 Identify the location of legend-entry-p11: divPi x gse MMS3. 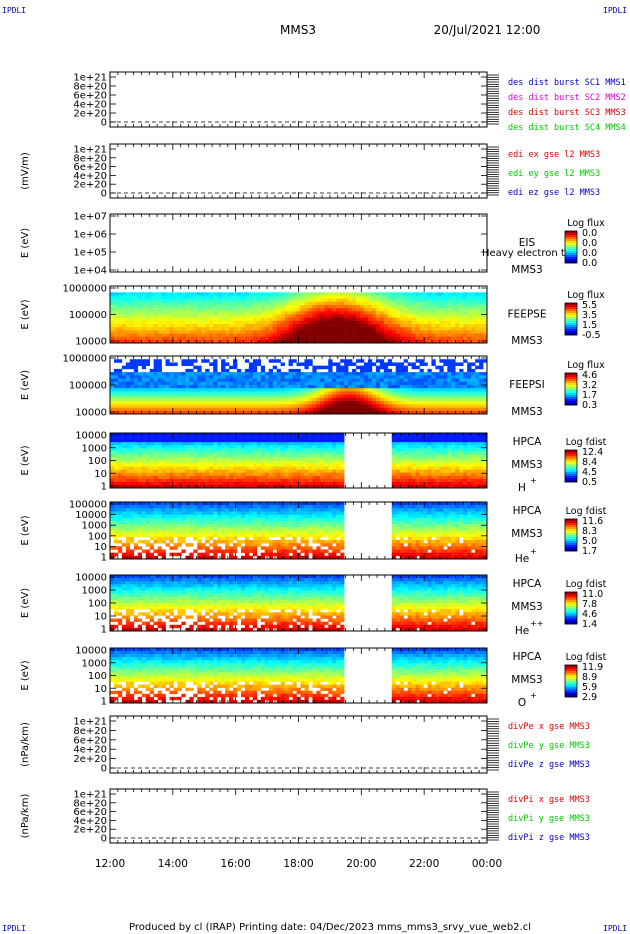
(549, 800).